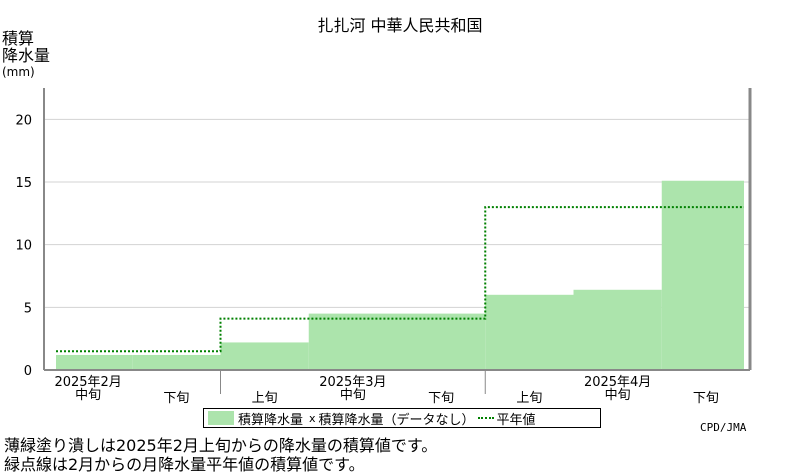 This screenshot has width=800, height=475. What do you see at coordinates (23, 183) in the screenshot?
I see `y-tick-label: 15` at bounding box center [23, 183].